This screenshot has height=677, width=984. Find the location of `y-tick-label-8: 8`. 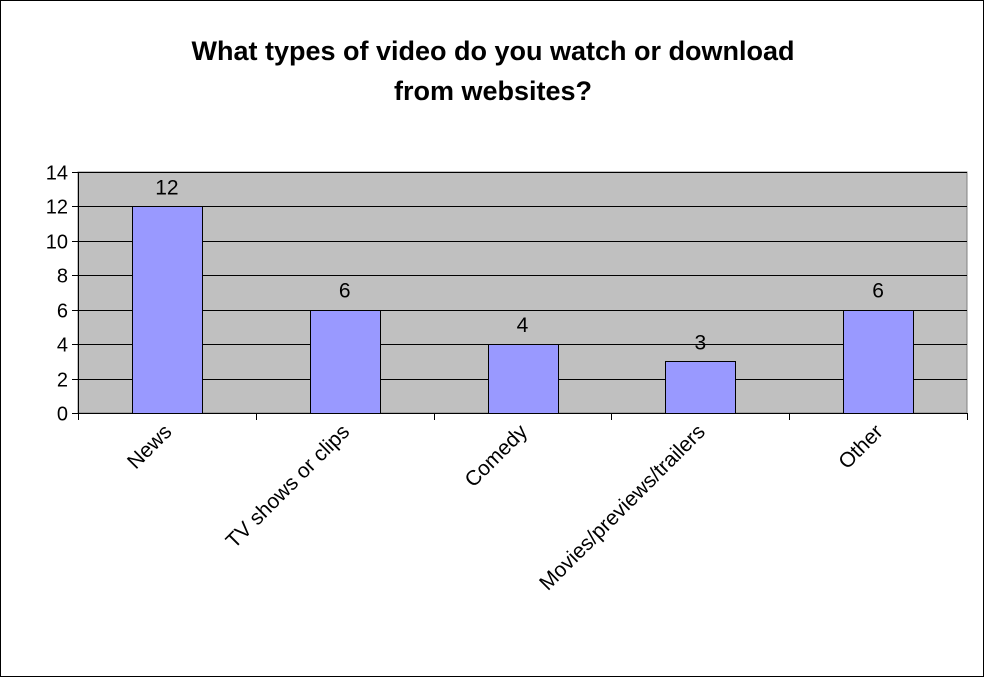

y-tick-label-8: 8 is located at coordinates (62, 277).